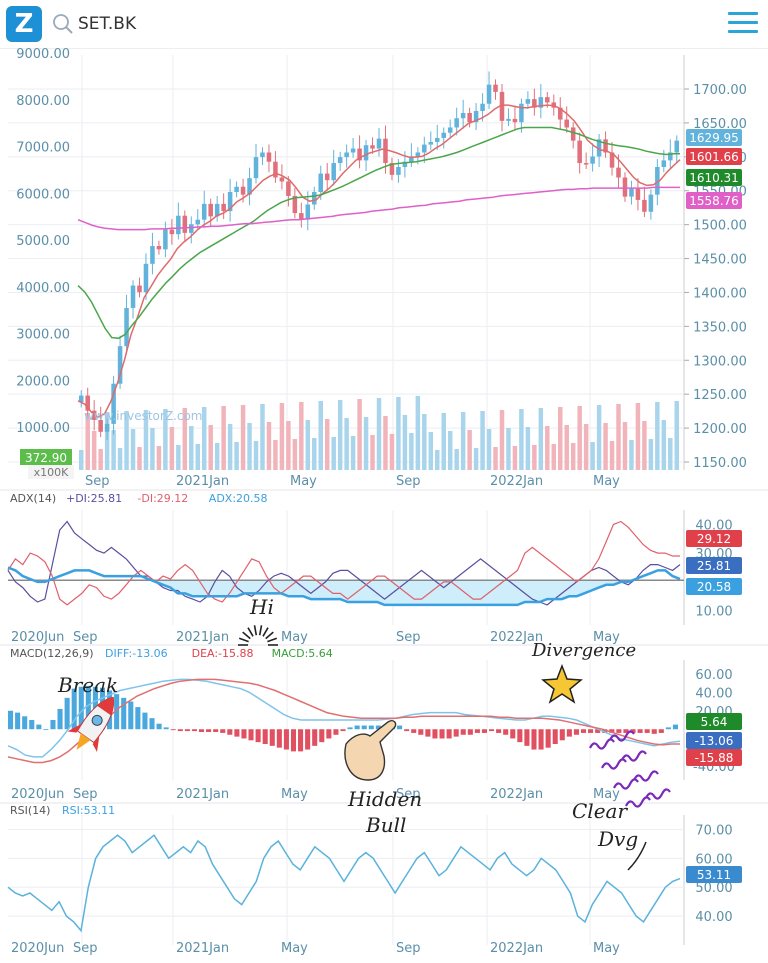 This screenshot has width=768, height=963. What do you see at coordinates (617, 839) in the screenshot?
I see `annotation-dvg: Dvg` at bounding box center [617, 839].